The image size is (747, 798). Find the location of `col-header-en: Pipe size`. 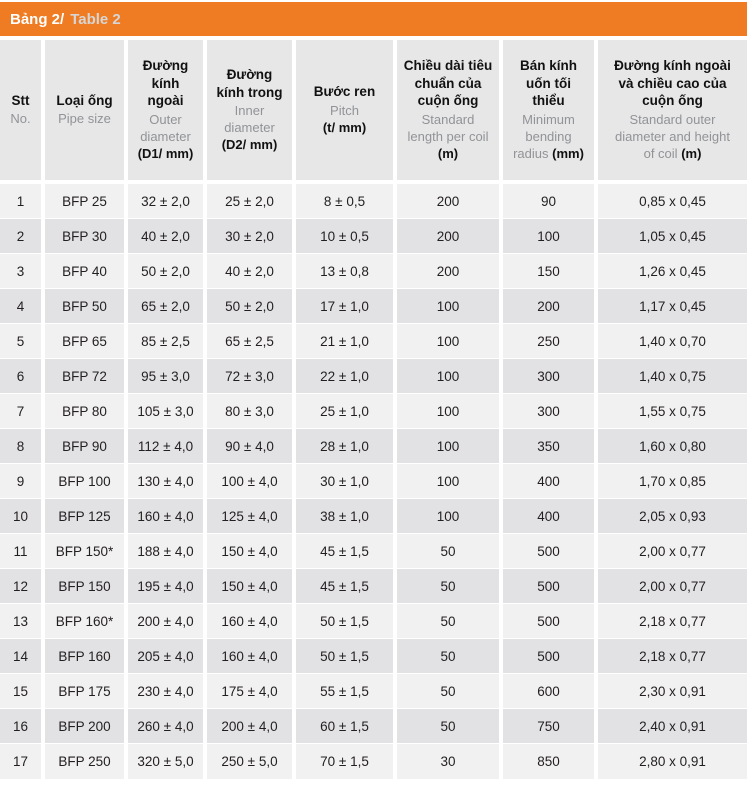

col-header-en: Pipe size is located at coordinates (84, 119).